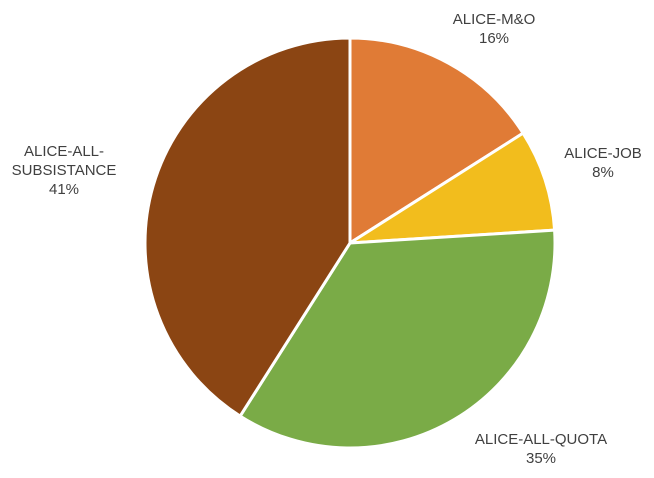 This screenshot has width=654, height=478. What do you see at coordinates (494, 19) in the screenshot?
I see `slice-name-line: ALICE-M&O` at bounding box center [494, 19].